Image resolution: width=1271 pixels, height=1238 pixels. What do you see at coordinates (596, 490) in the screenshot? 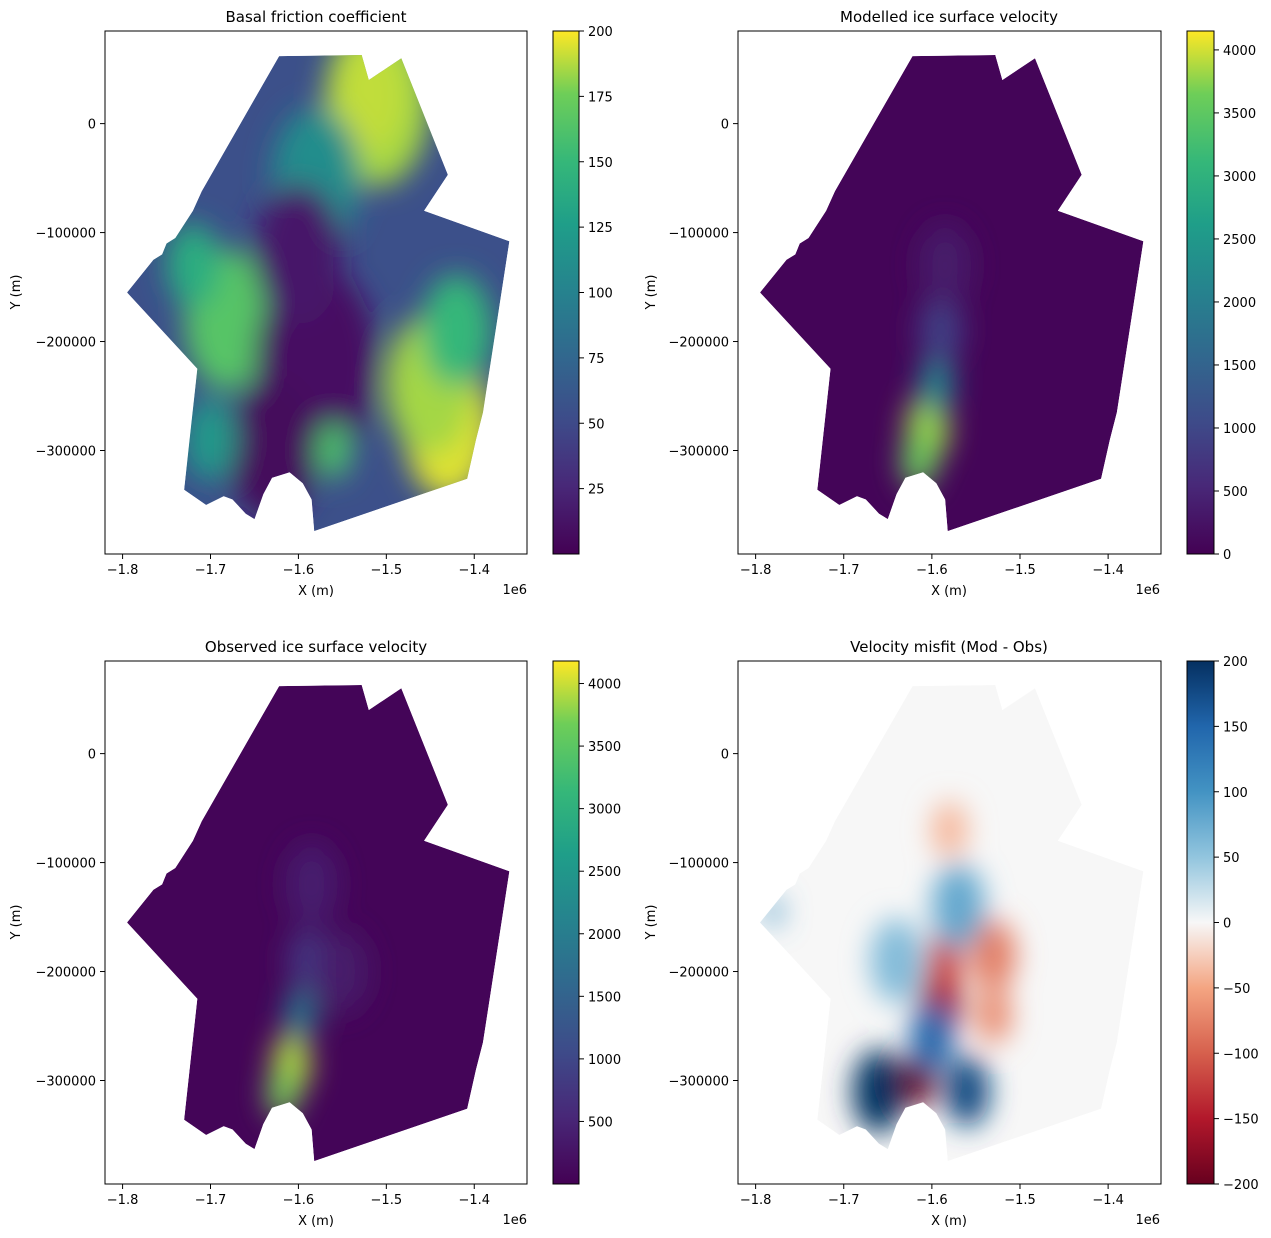
I see `colorbar-tick-label: 25` at bounding box center [596, 490].